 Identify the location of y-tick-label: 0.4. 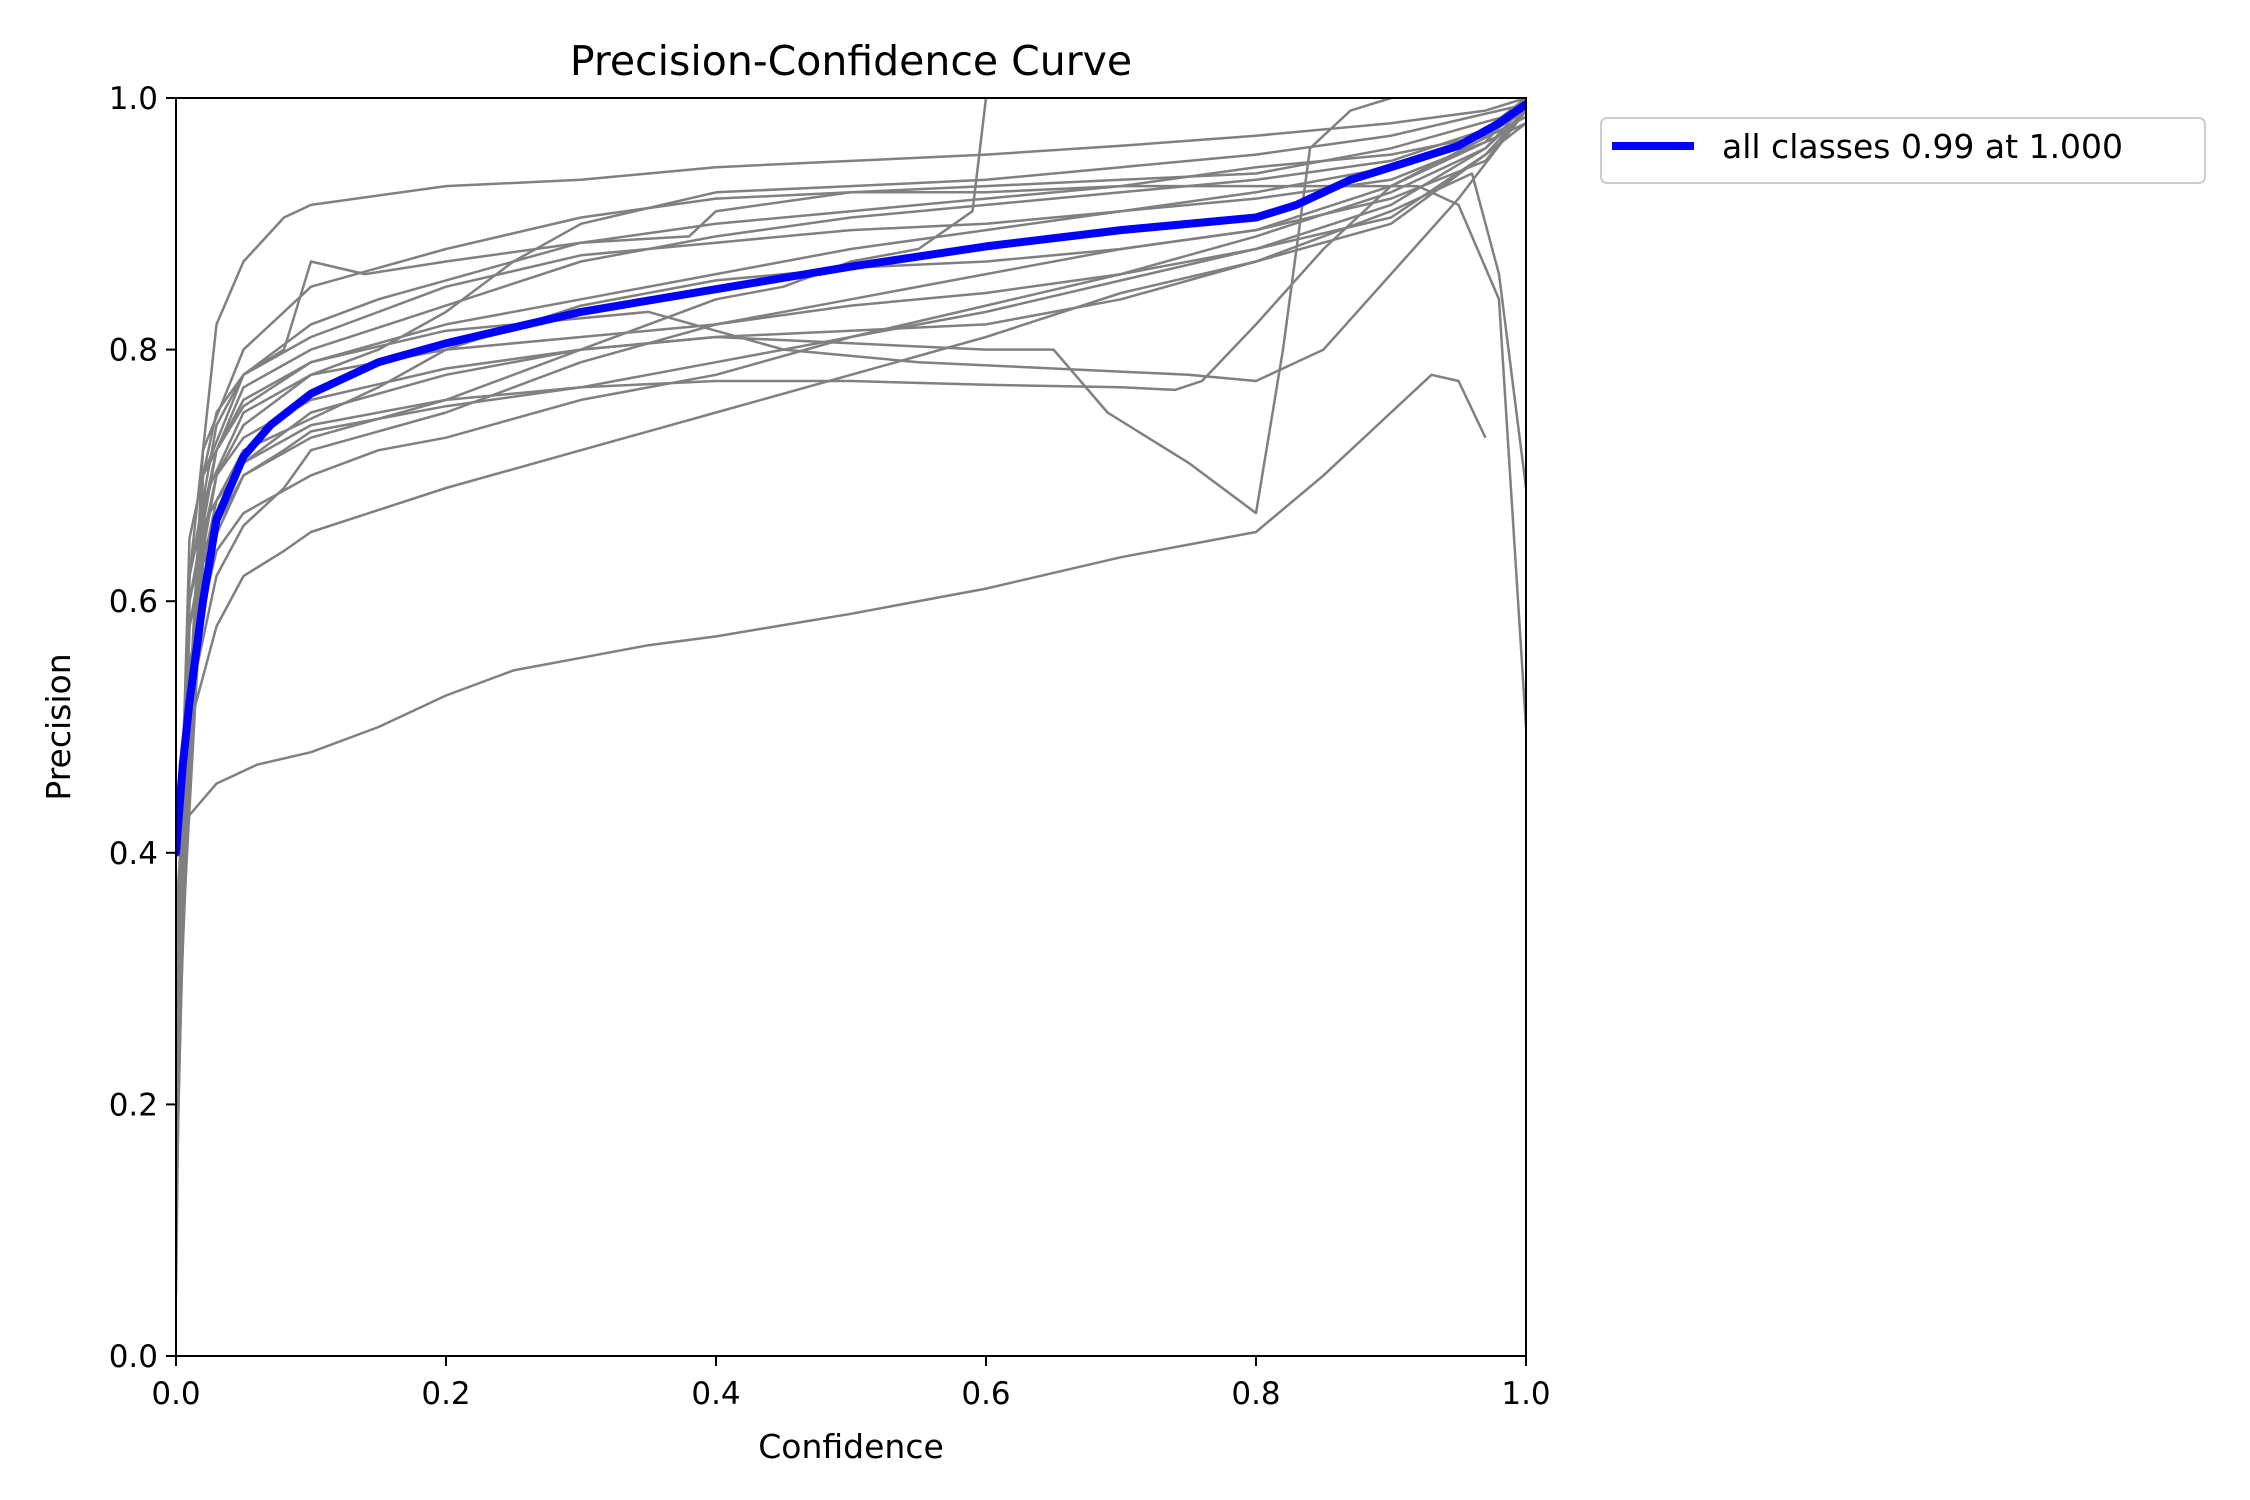
(133, 854).